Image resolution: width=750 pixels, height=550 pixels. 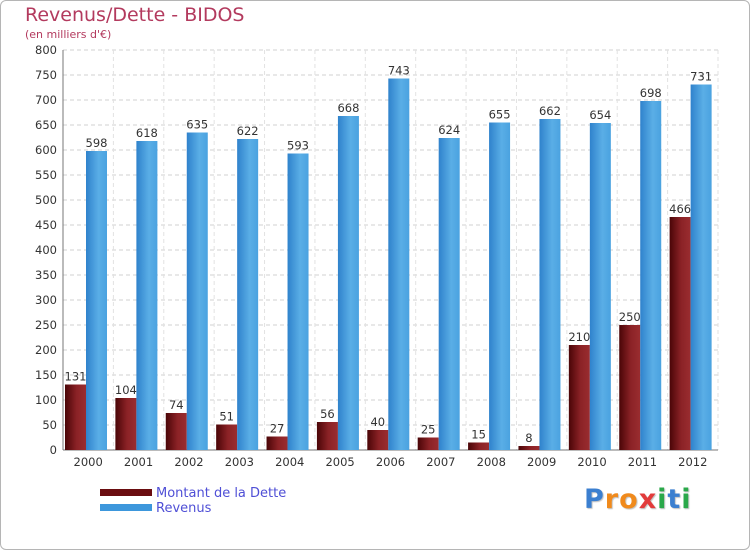 What do you see at coordinates (46, 250) in the screenshot?
I see `y-tick-label-400: 400` at bounding box center [46, 250].